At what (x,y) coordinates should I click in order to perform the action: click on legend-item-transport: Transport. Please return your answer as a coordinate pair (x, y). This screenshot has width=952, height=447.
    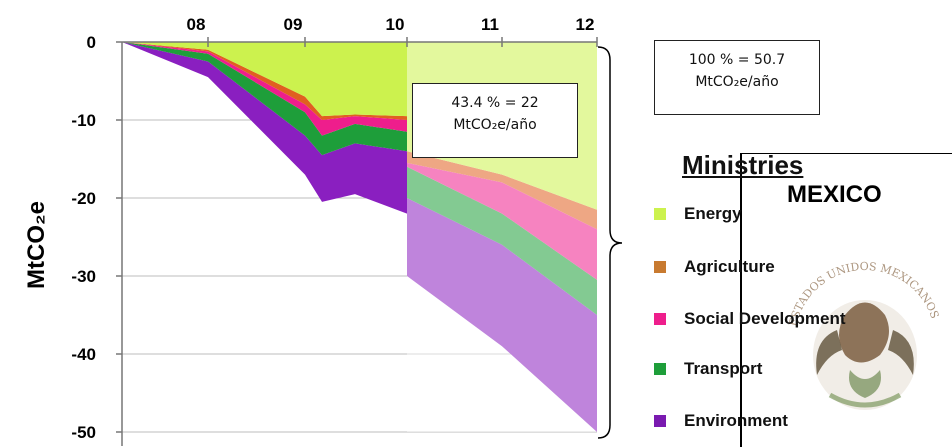
    Looking at the image, I should click on (708, 369).